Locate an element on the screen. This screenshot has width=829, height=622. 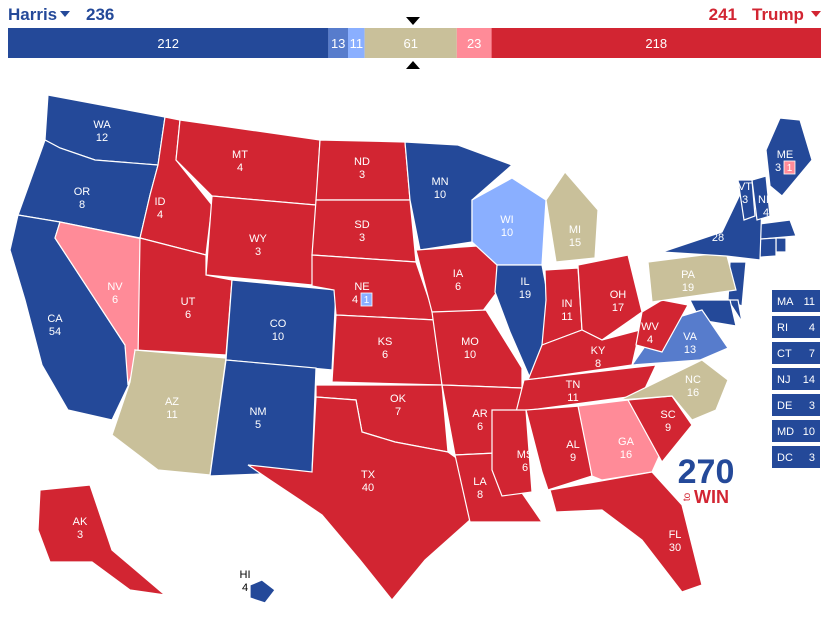
state-abbr: IN is located at coordinates (567, 304).